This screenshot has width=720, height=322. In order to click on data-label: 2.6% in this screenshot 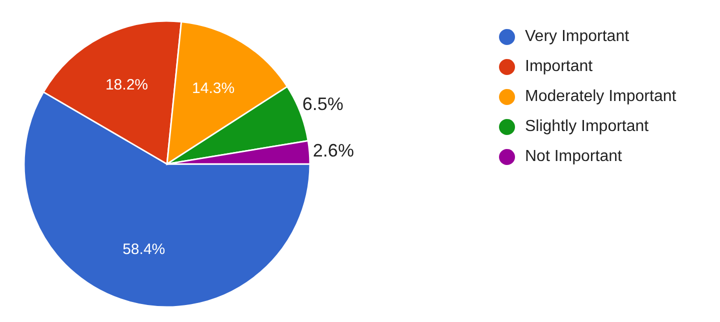, I will do `click(333, 150)`.